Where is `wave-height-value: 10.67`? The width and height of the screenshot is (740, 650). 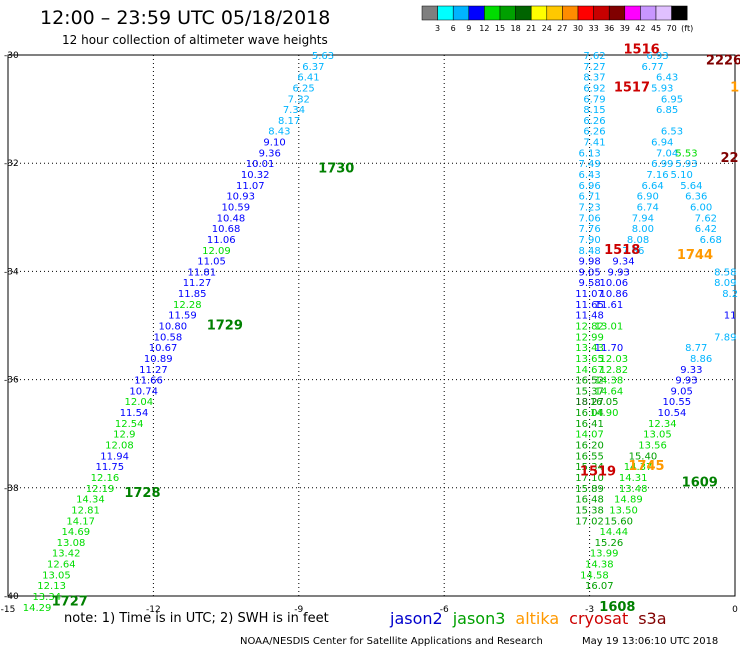 wave-height-value: 10.67 is located at coordinates (163, 348).